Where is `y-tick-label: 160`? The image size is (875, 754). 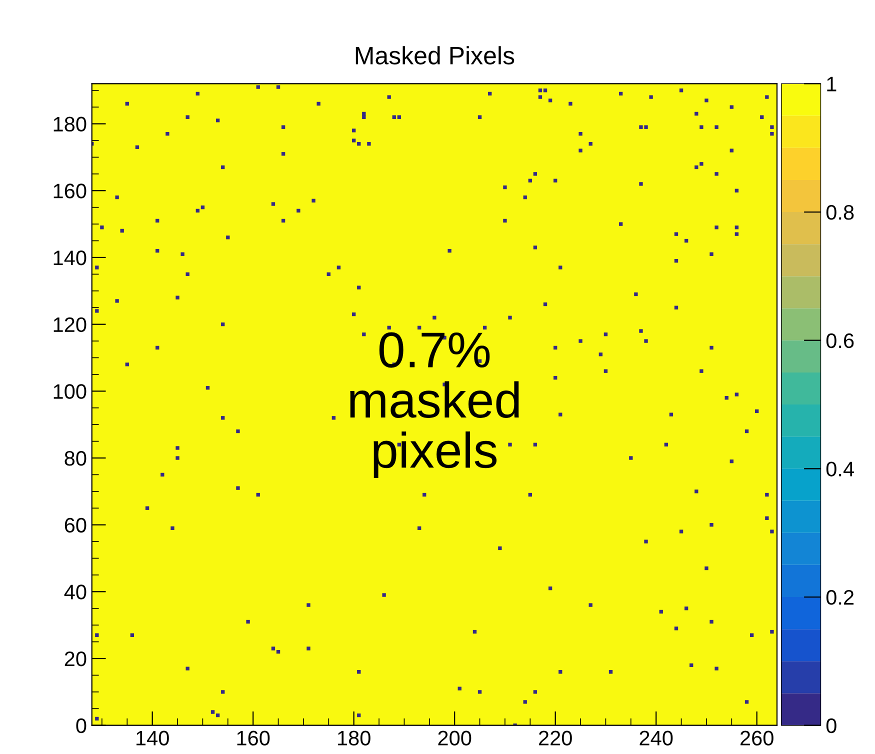 y-tick-label: 160 is located at coordinates (70, 191).